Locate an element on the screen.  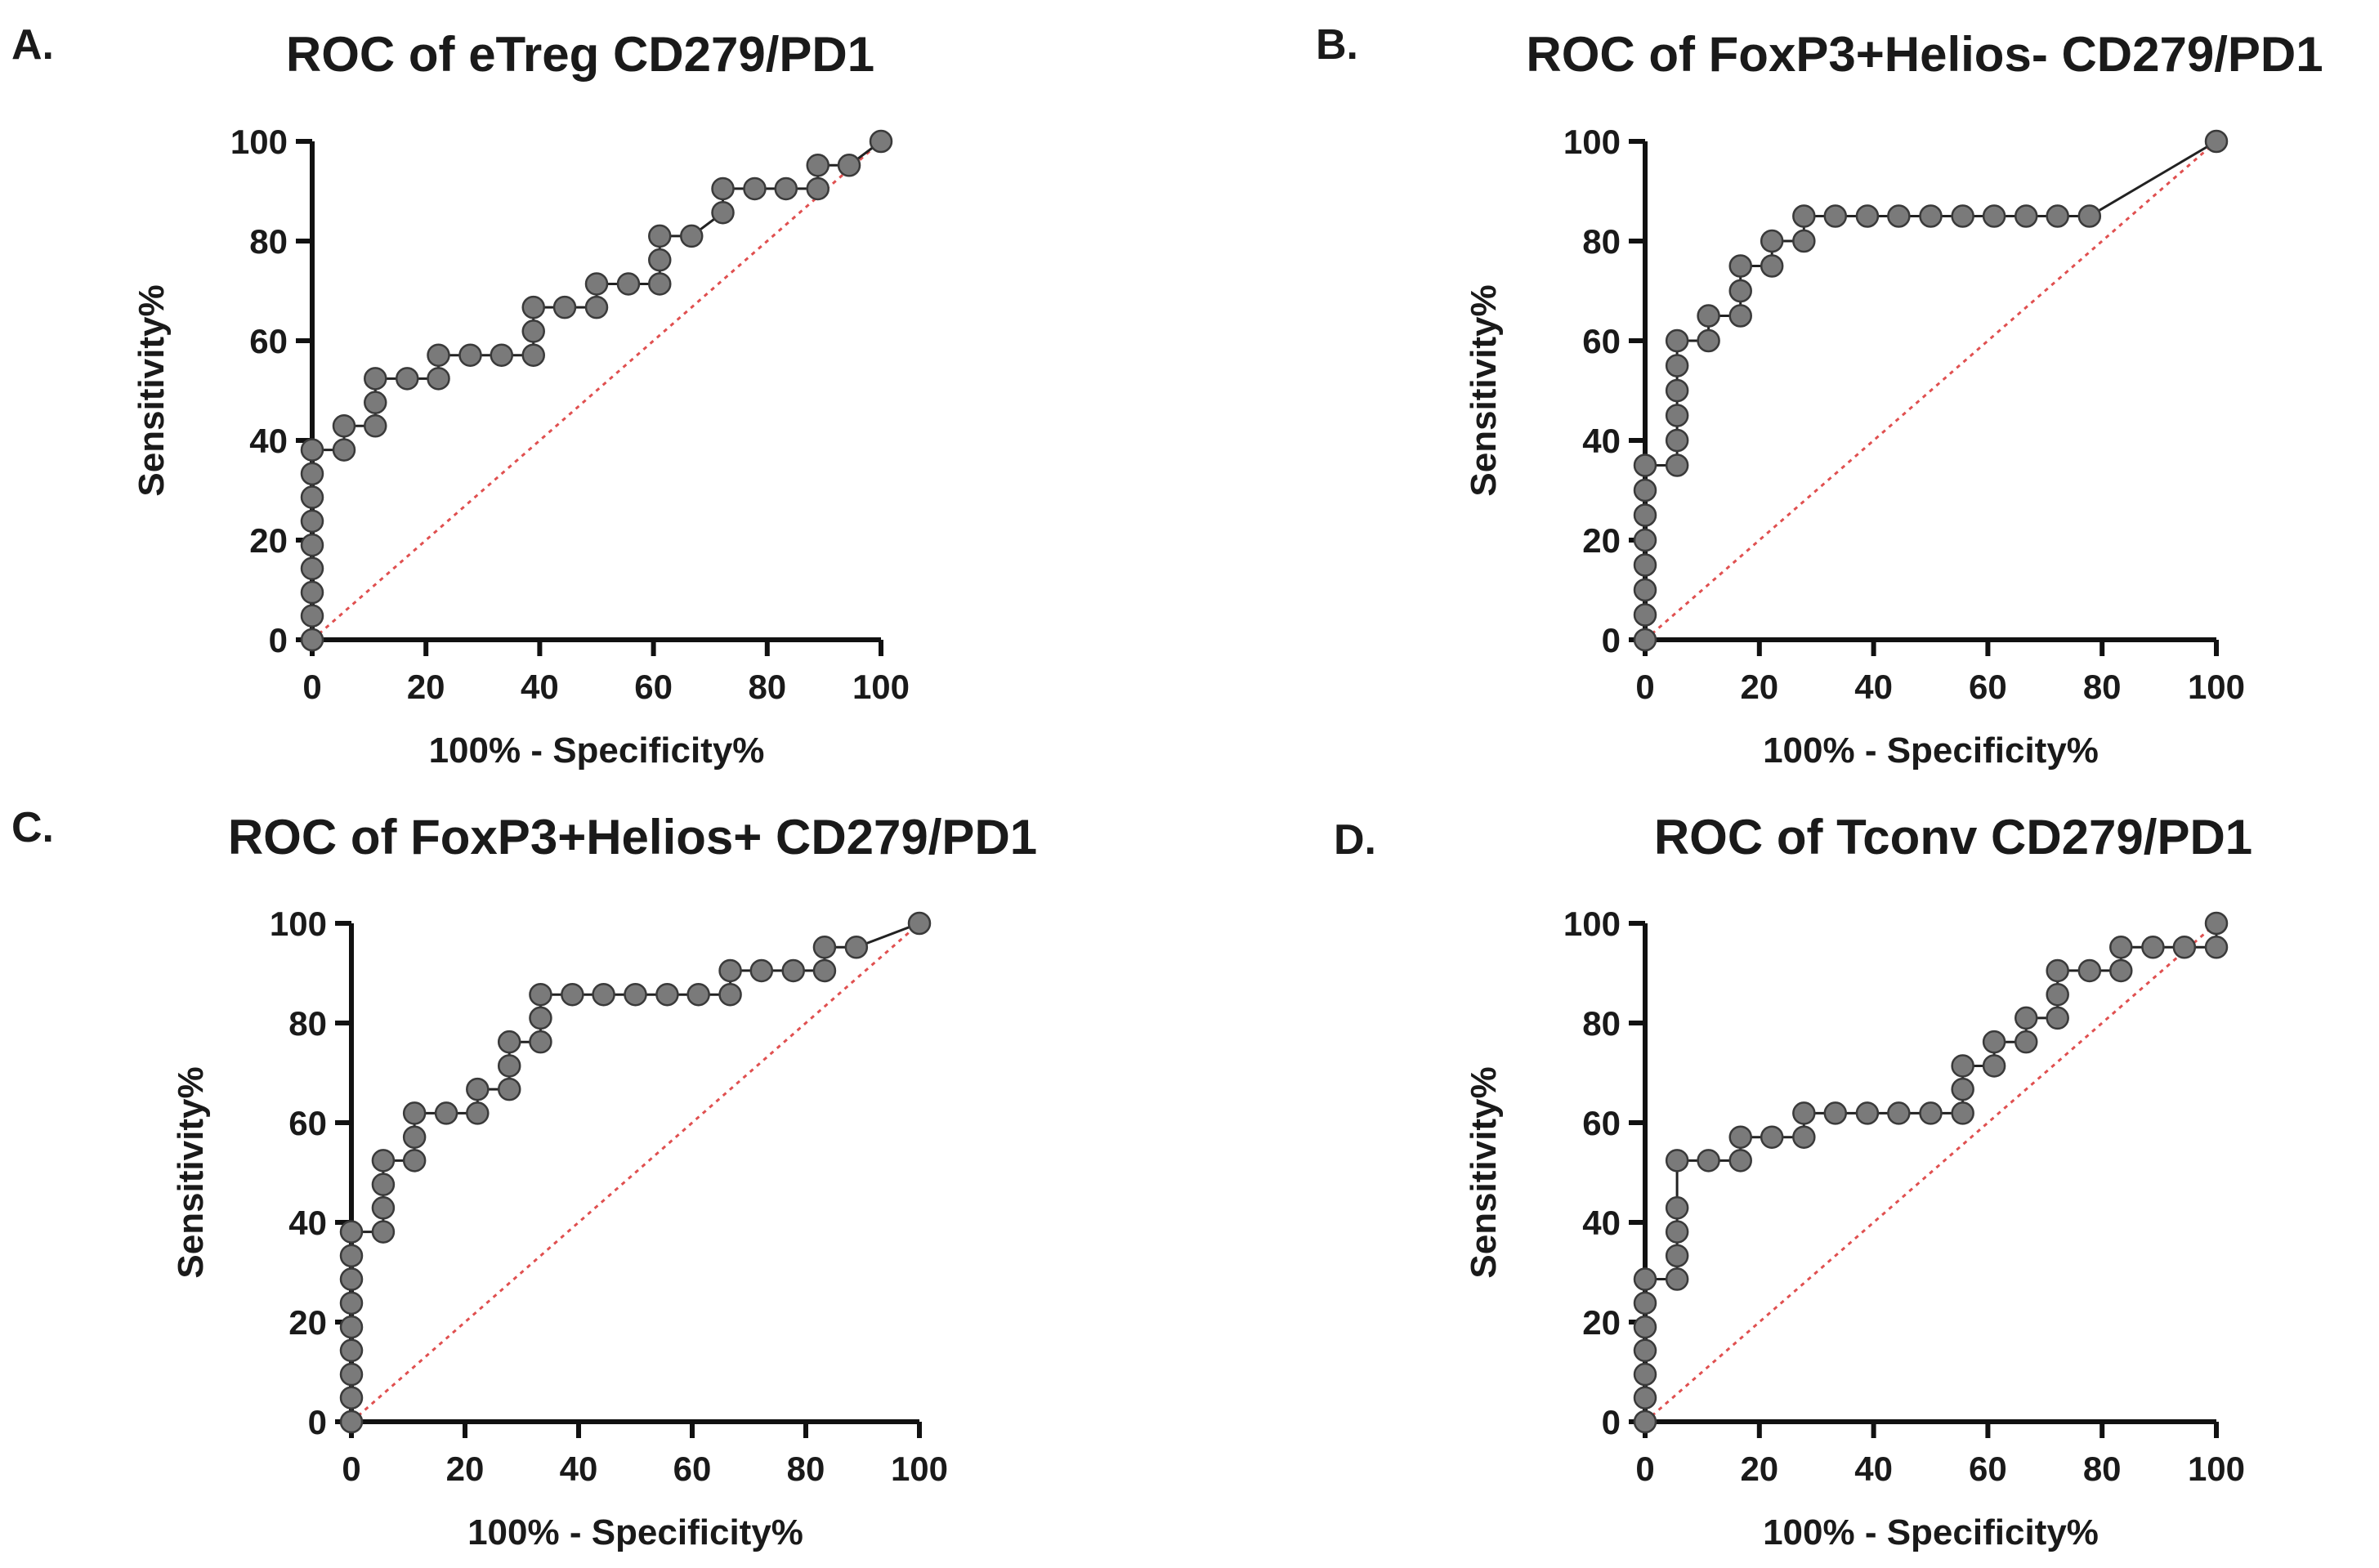
y-tick-label: 80 is located at coordinates (1601, 1023).